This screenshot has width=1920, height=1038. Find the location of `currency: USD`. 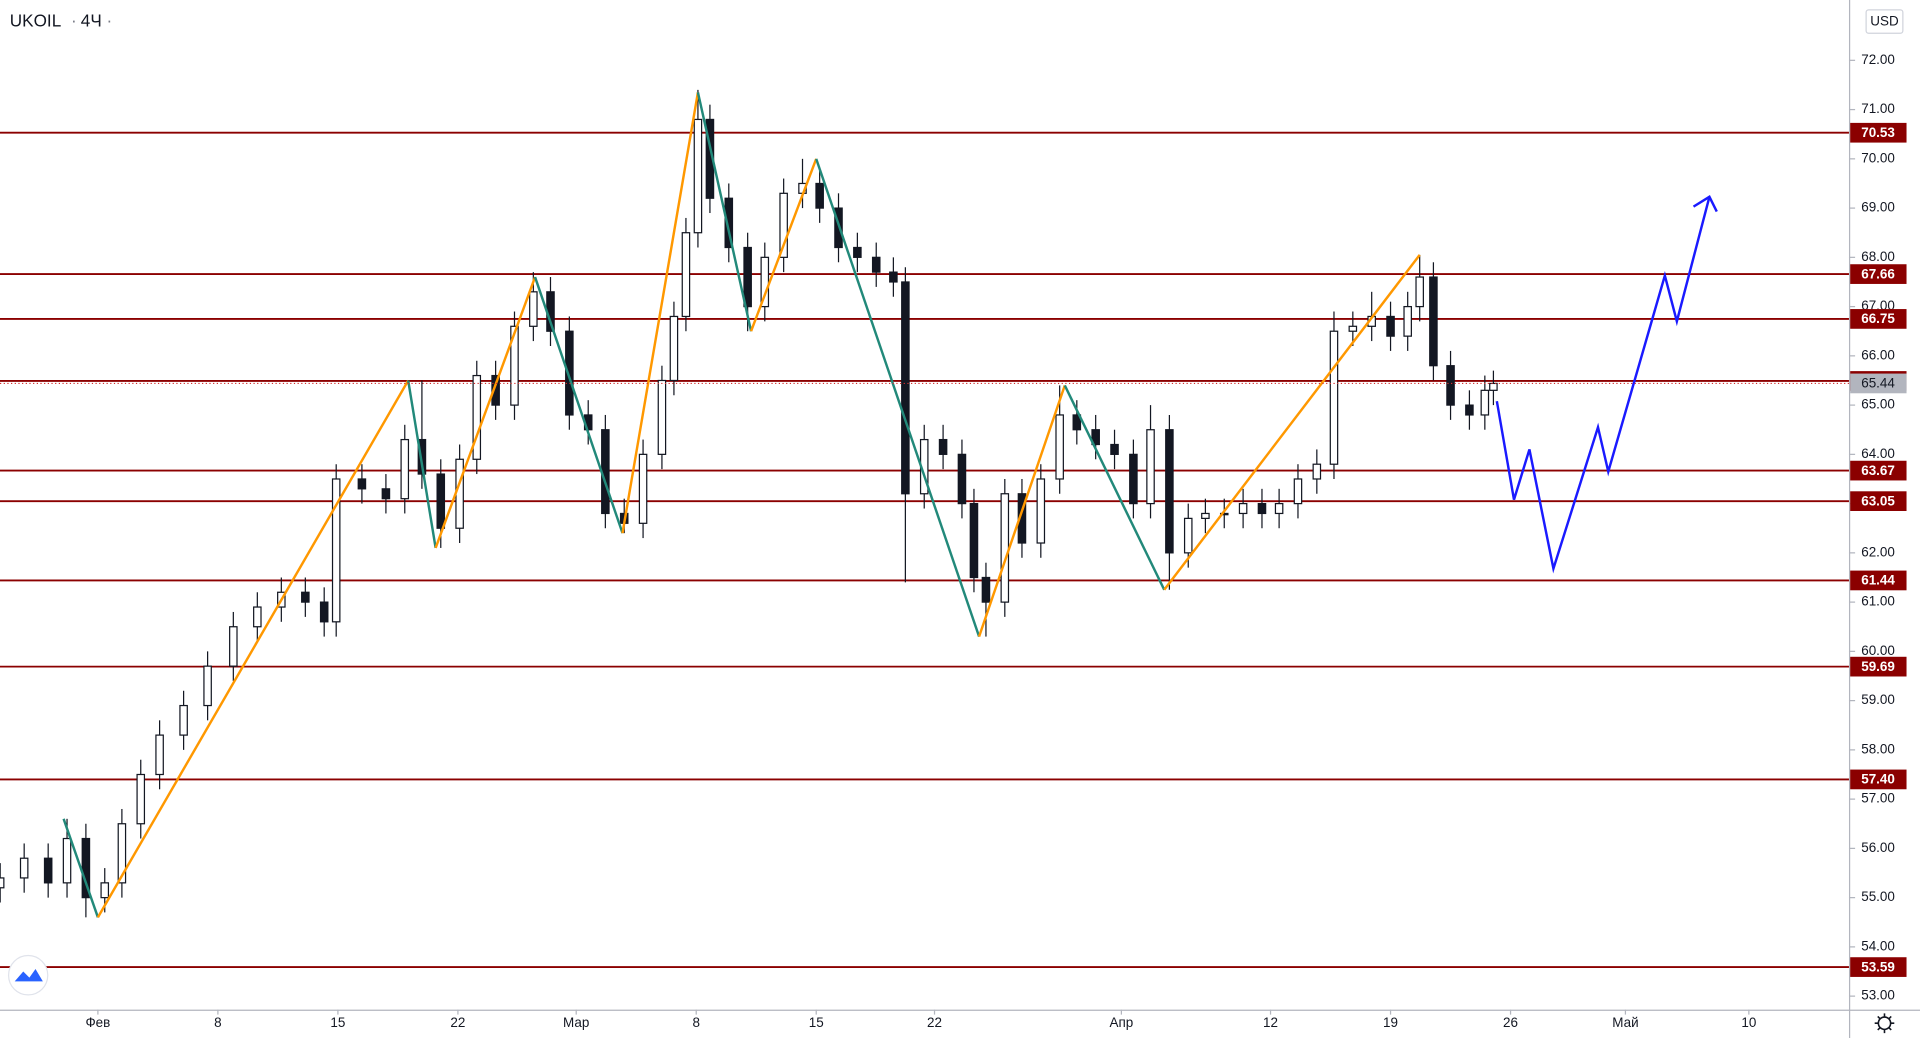

currency: USD is located at coordinates (1884, 21).